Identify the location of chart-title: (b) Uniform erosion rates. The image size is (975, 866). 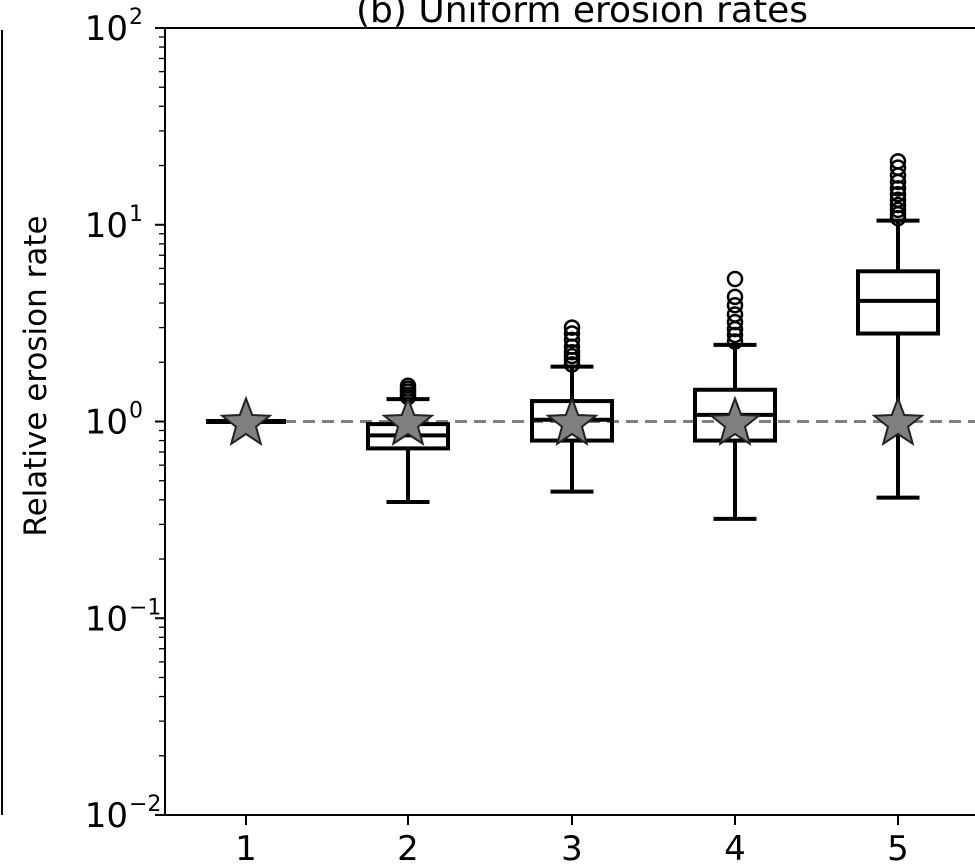
(582, 15).